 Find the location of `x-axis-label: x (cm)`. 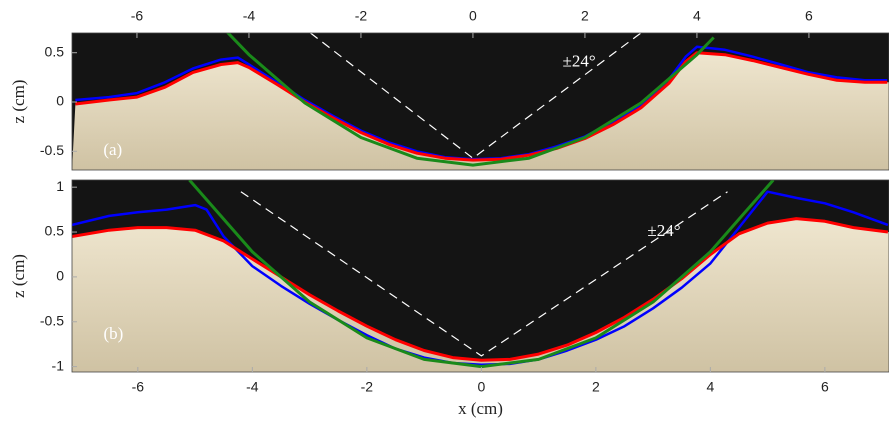

x-axis-label: x (cm) is located at coordinates (480, 408).